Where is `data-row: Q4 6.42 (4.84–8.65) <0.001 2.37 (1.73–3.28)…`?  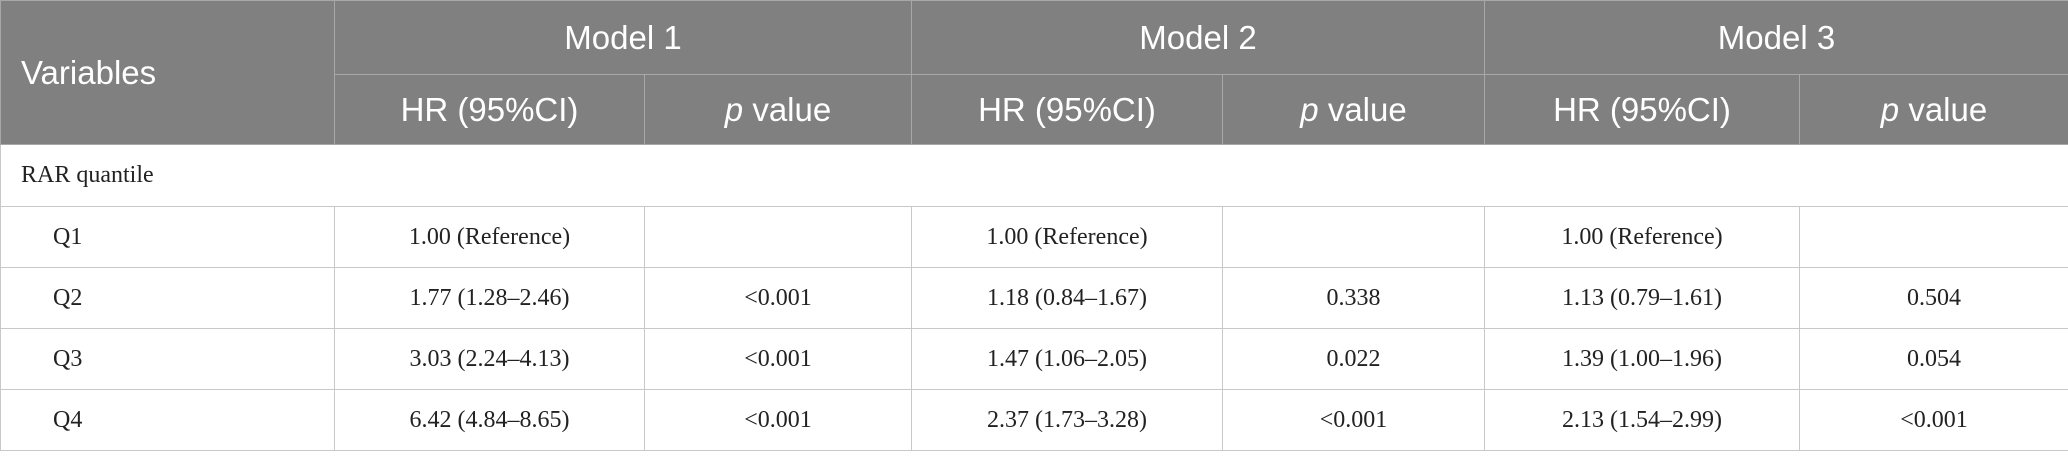
data-row: Q4 6.42 (4.84–8.65) <0.001 2.37 (1.73–3.28)… is located at coordinates (1034, 420).